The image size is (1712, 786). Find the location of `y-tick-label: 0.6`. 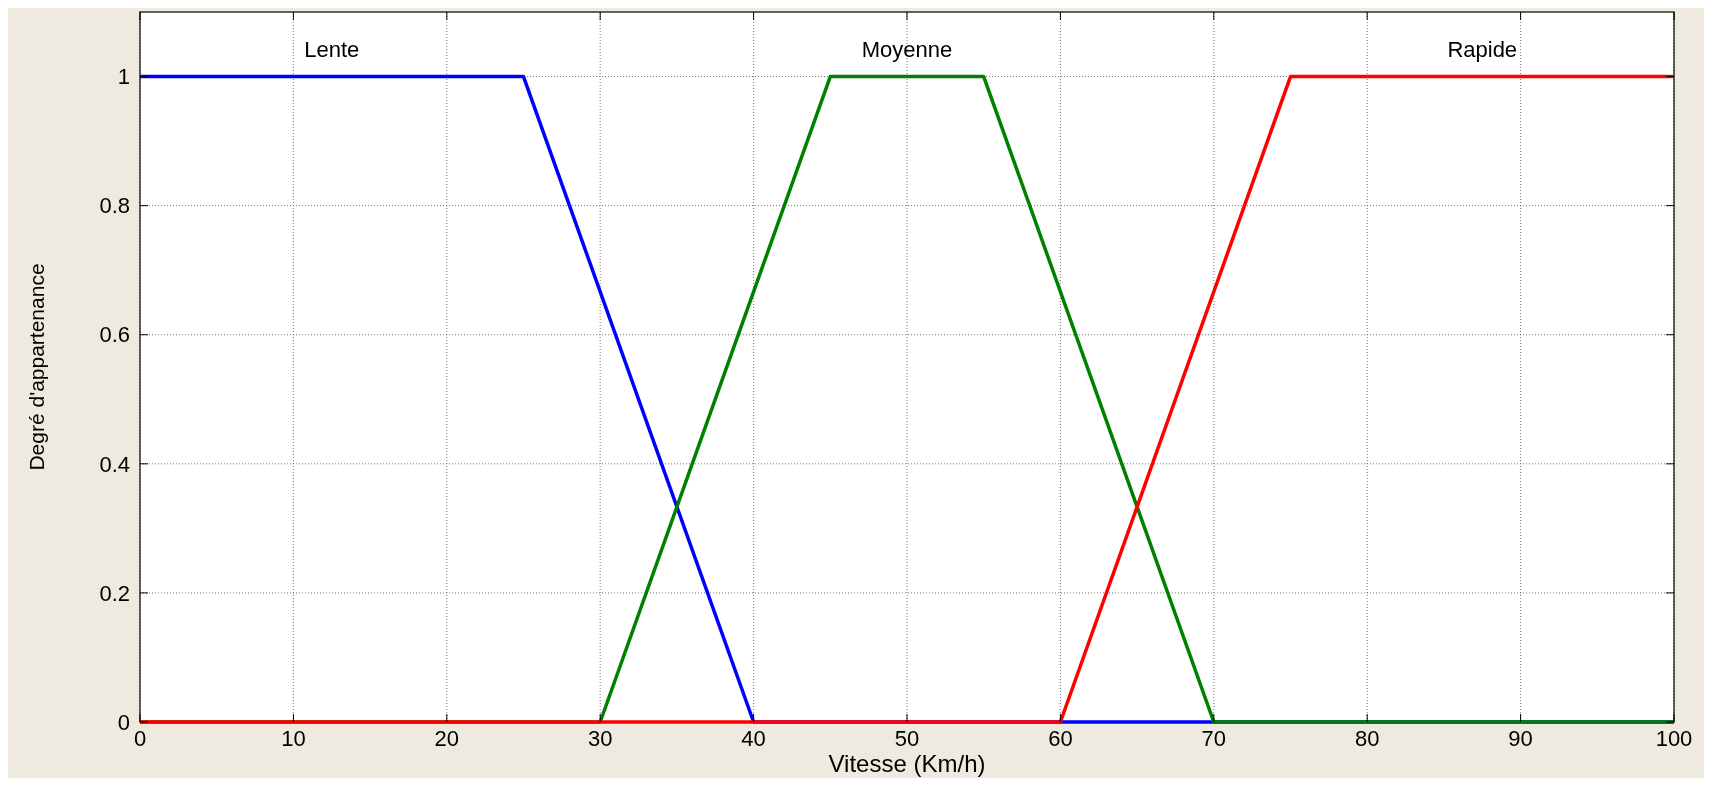

y-tick-label: 0.6 is located at coordinates (114, 335).